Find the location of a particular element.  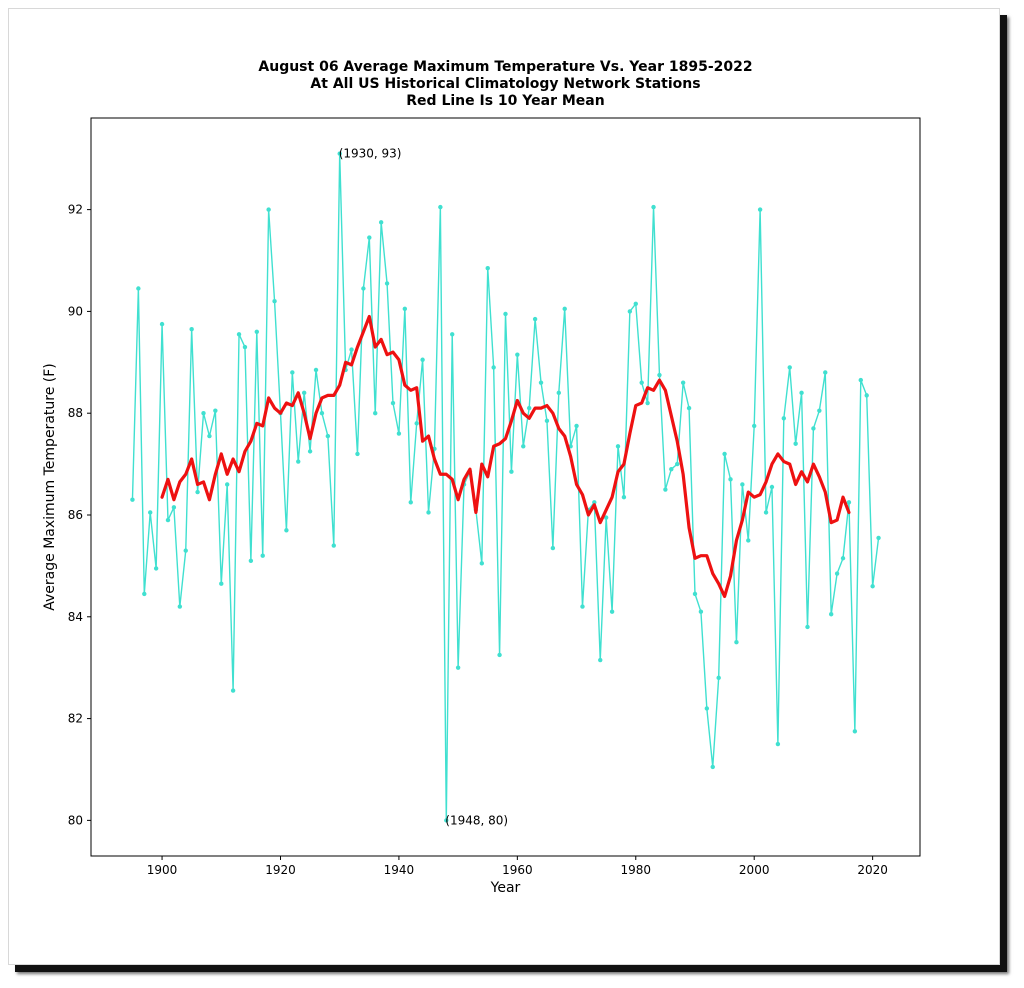

y-tick-label: 86 is located at coordinates (75, 515).